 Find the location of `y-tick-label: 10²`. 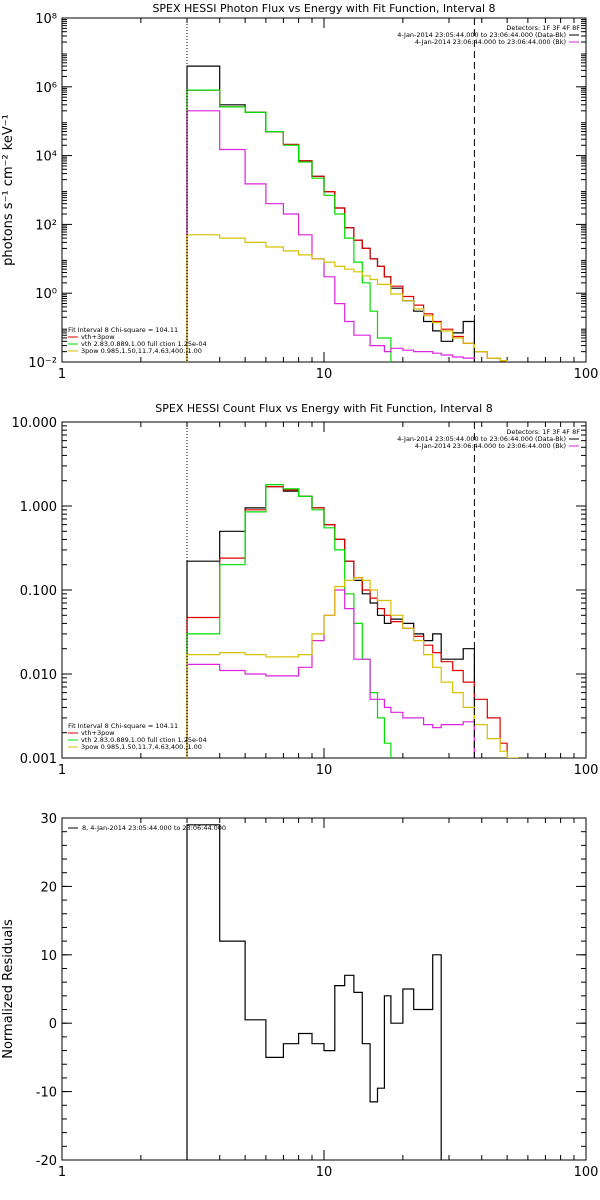

y-tick-label: 10² is located at coordinates (46, 225).